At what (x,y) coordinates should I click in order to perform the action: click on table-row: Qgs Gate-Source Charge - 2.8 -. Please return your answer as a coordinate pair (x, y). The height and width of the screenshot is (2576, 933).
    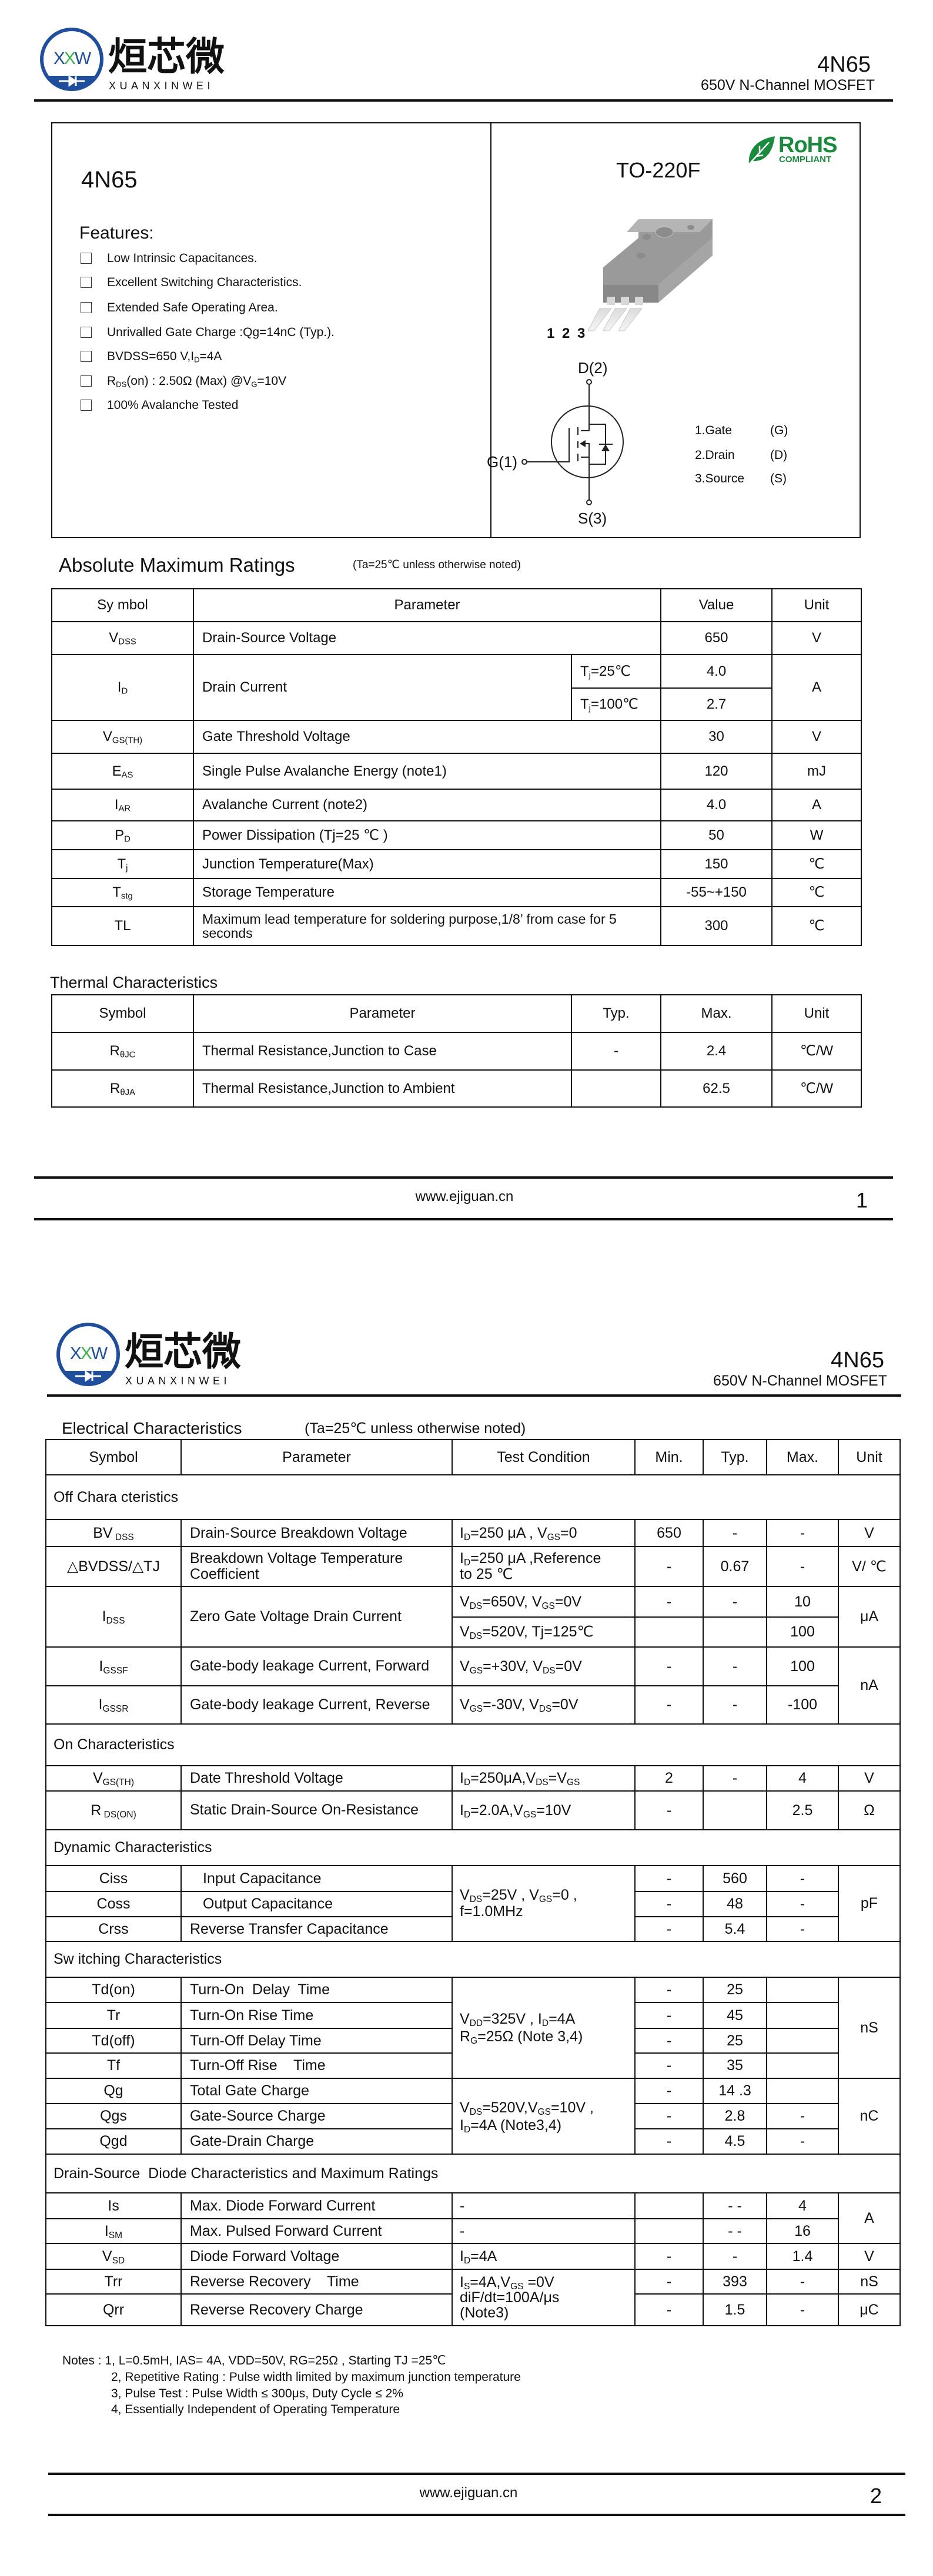
    Looking at the image, I should click on (472, 2116).